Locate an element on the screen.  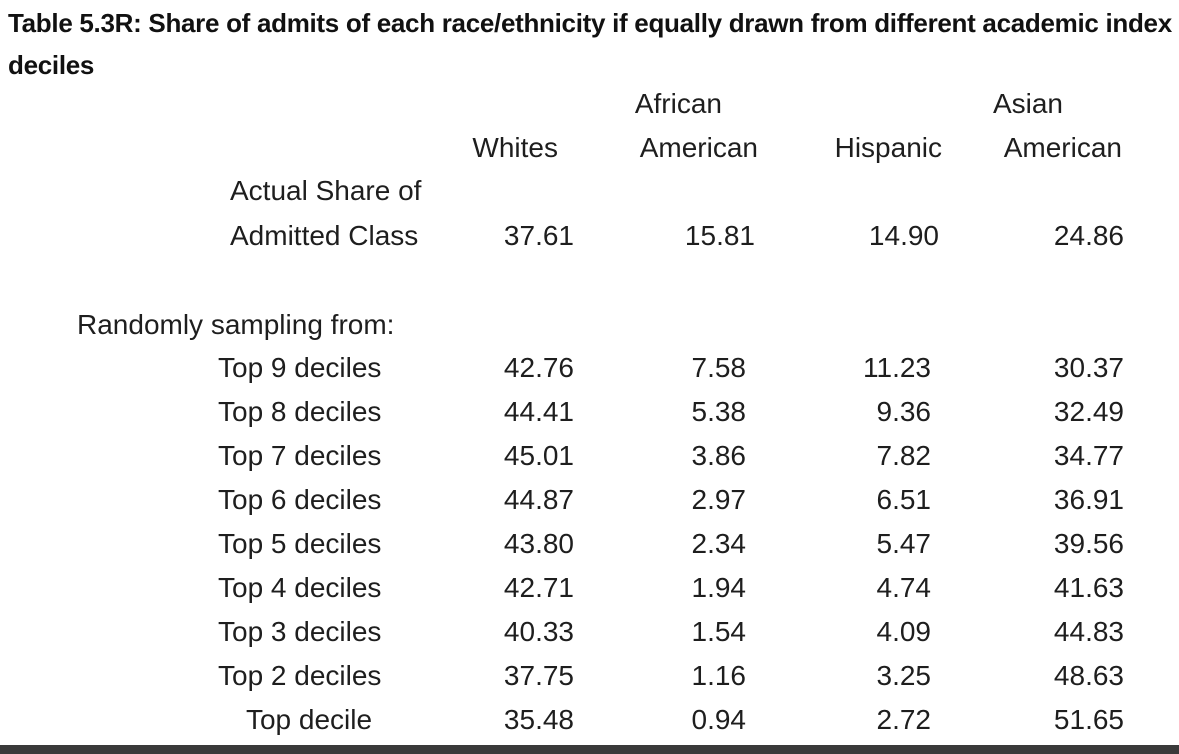
cell-whites: 42.76 is located at coordinates (538, 367).